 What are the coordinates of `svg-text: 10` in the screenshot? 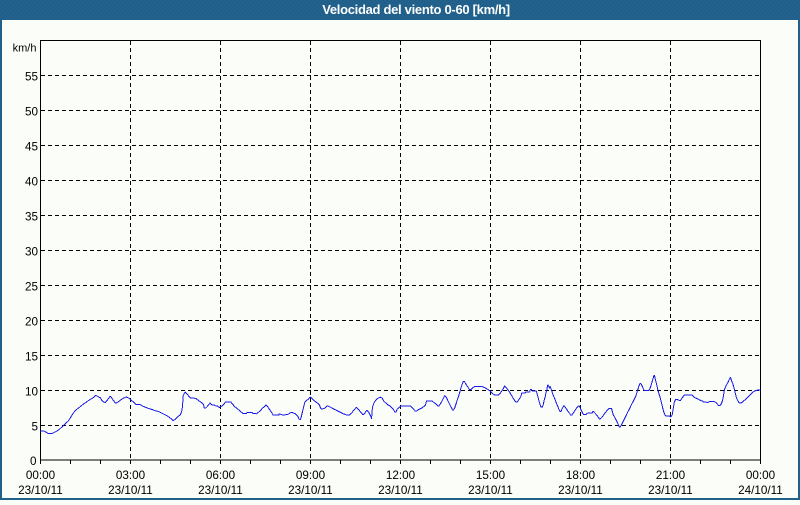 It's located at (32, 392).